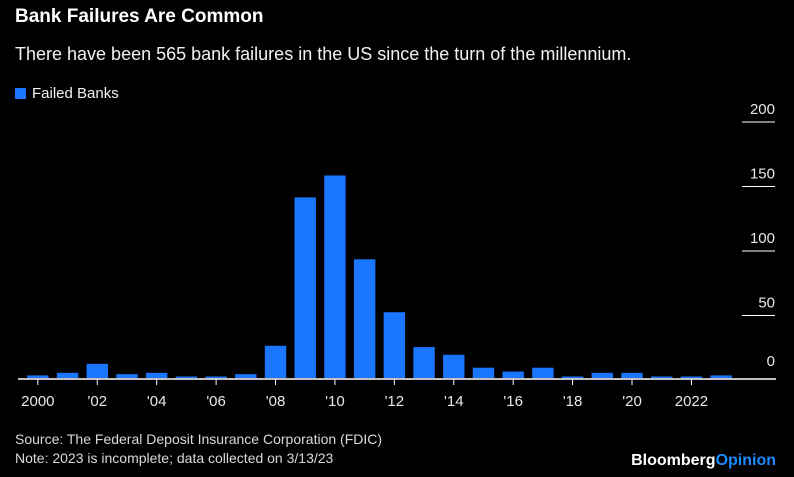 Image resolution: width=794 pixels, height=477 pixels. I want to click on bar-2023, so click(721, 376).